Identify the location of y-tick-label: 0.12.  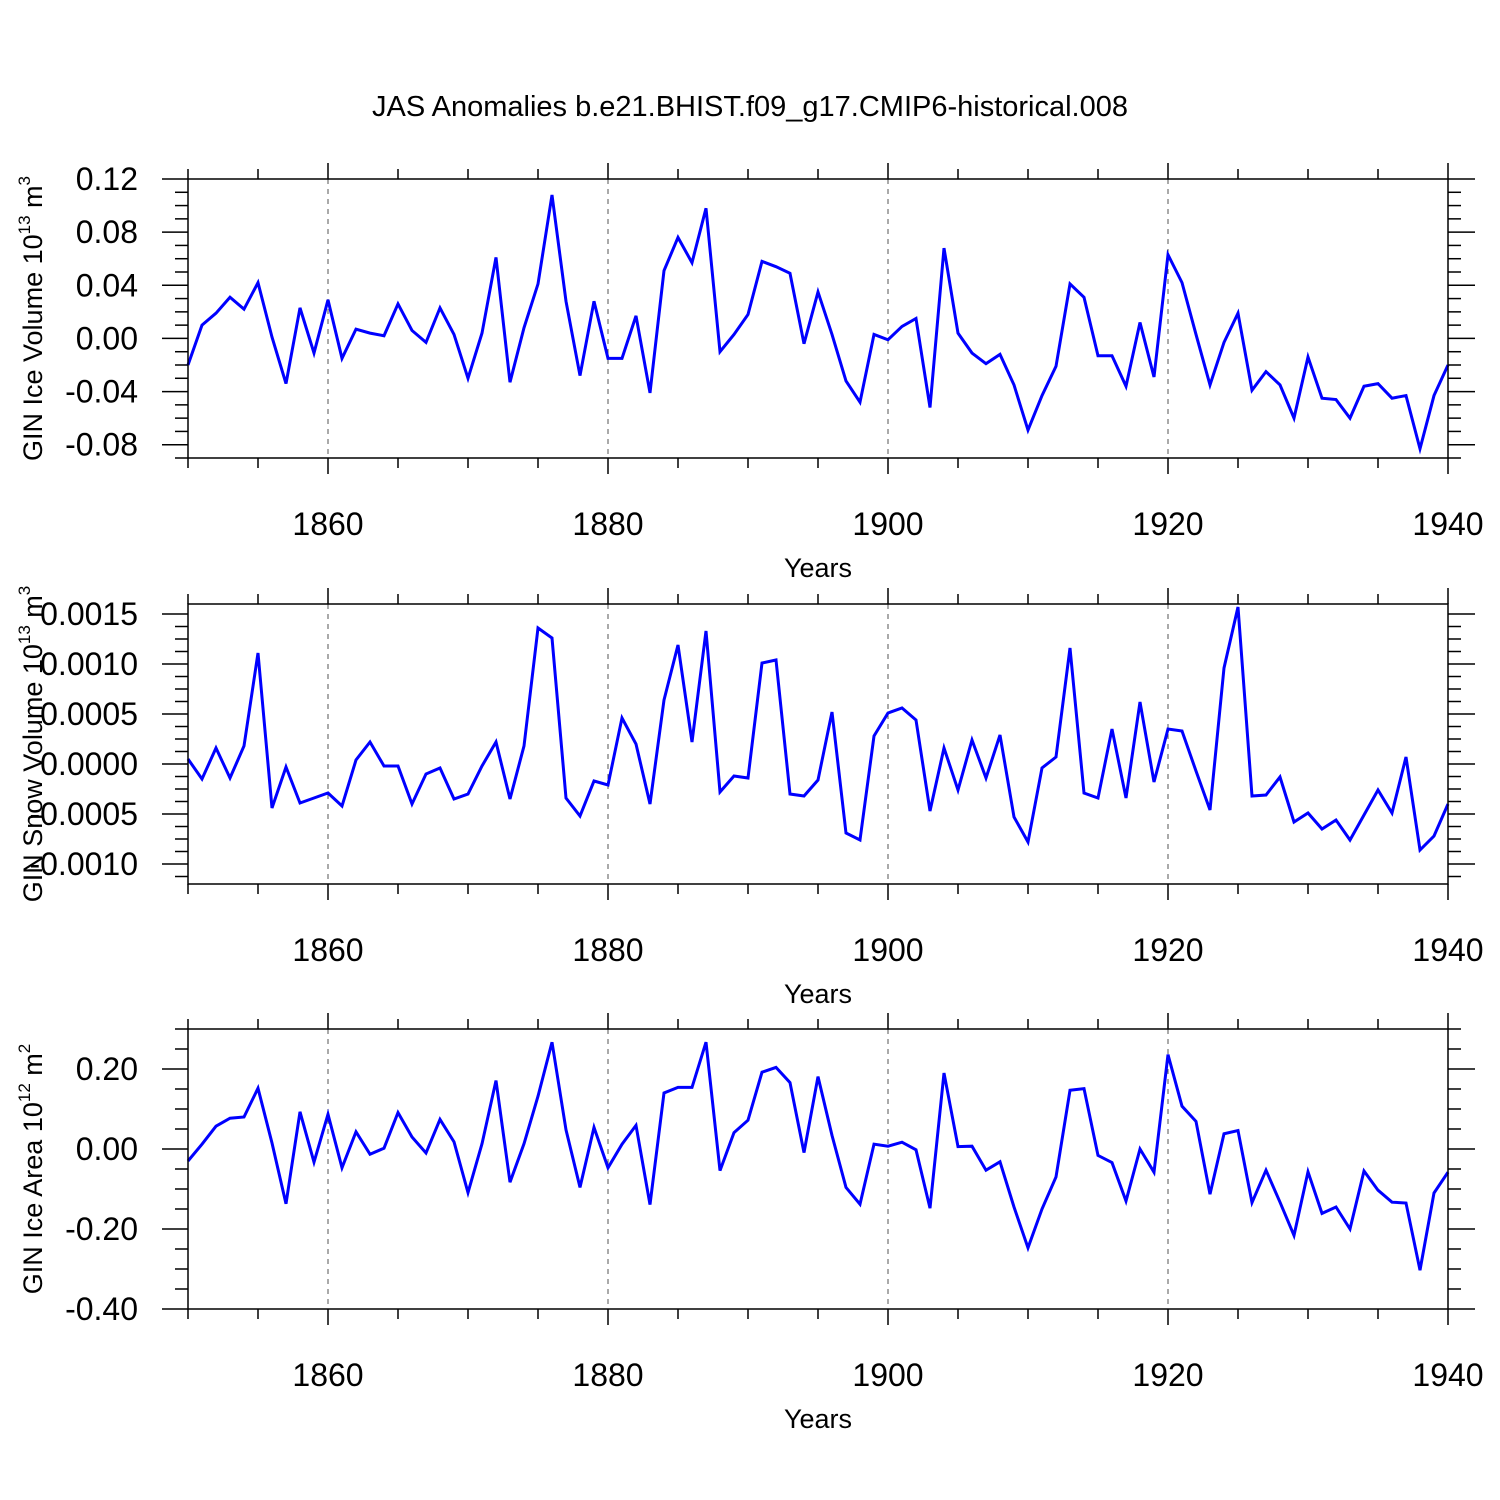
(107, 179).